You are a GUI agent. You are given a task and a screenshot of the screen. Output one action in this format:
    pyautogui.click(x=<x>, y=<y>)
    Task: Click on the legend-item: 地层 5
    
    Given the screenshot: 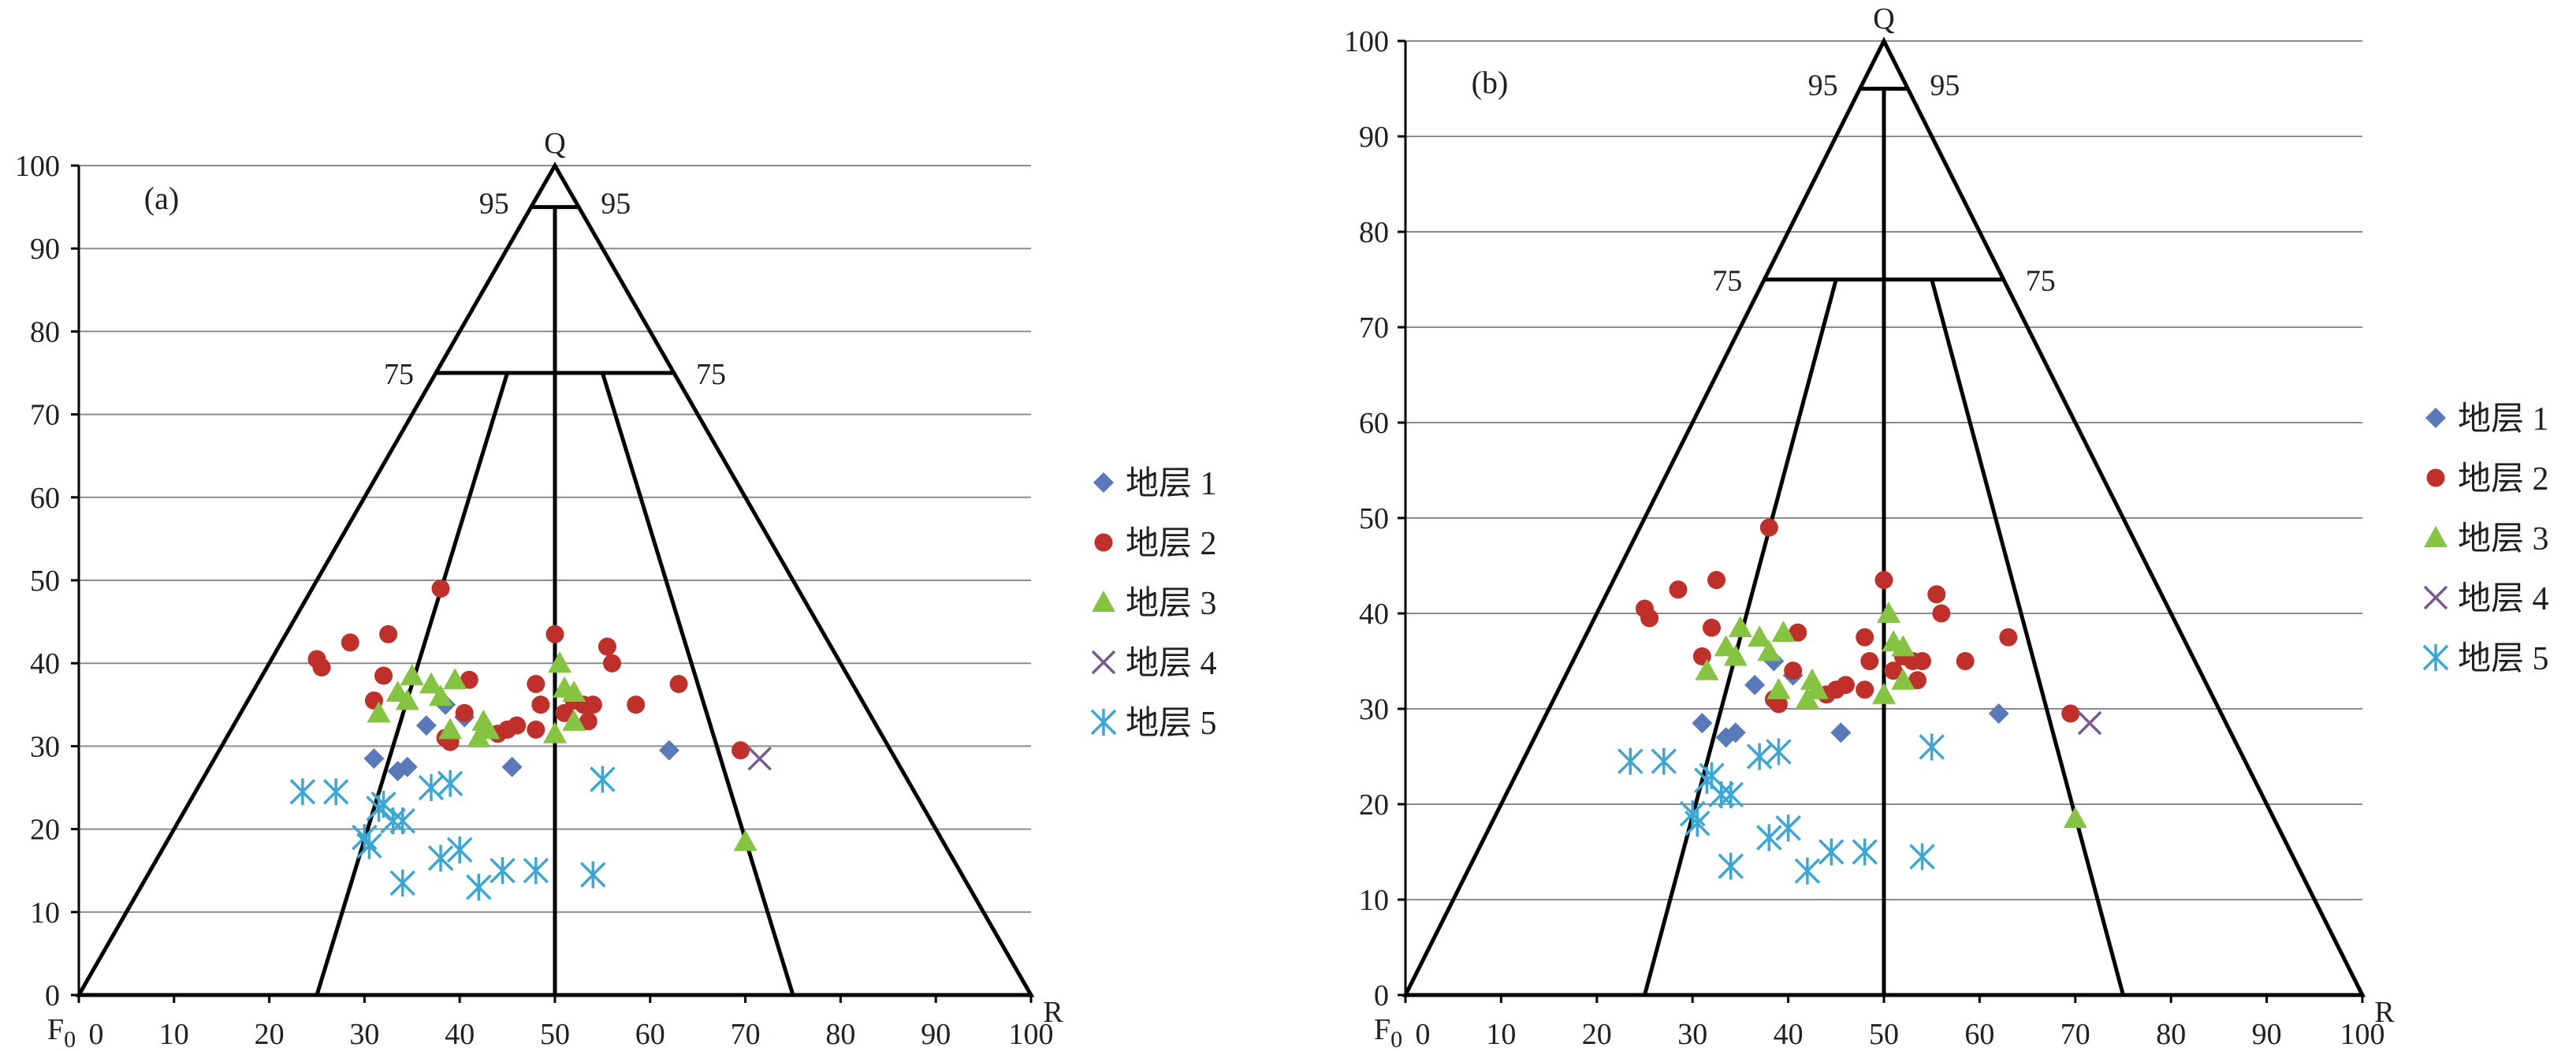 What is the action you would take?
    pyautogui.click(x=1153, y=724)
    